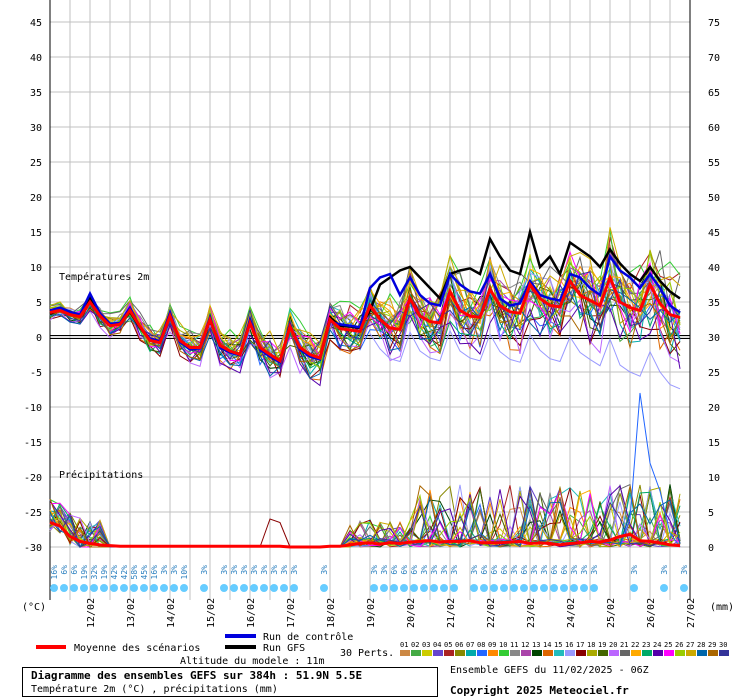  Describe the element at coordinates (84, 572) in the screenshot. I see `snow-chance-label: 19%` at that location.